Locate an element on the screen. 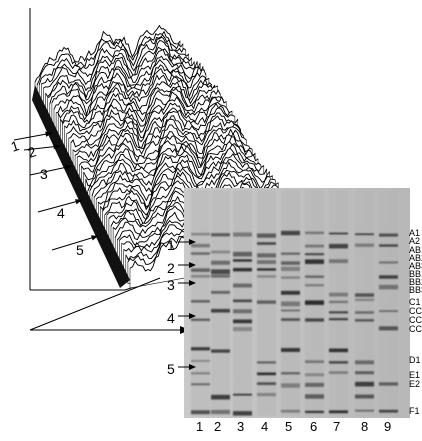 The height and width of the screenshot is (441, 422). marker-label-4: 4 is located at coordinates (171, 318).